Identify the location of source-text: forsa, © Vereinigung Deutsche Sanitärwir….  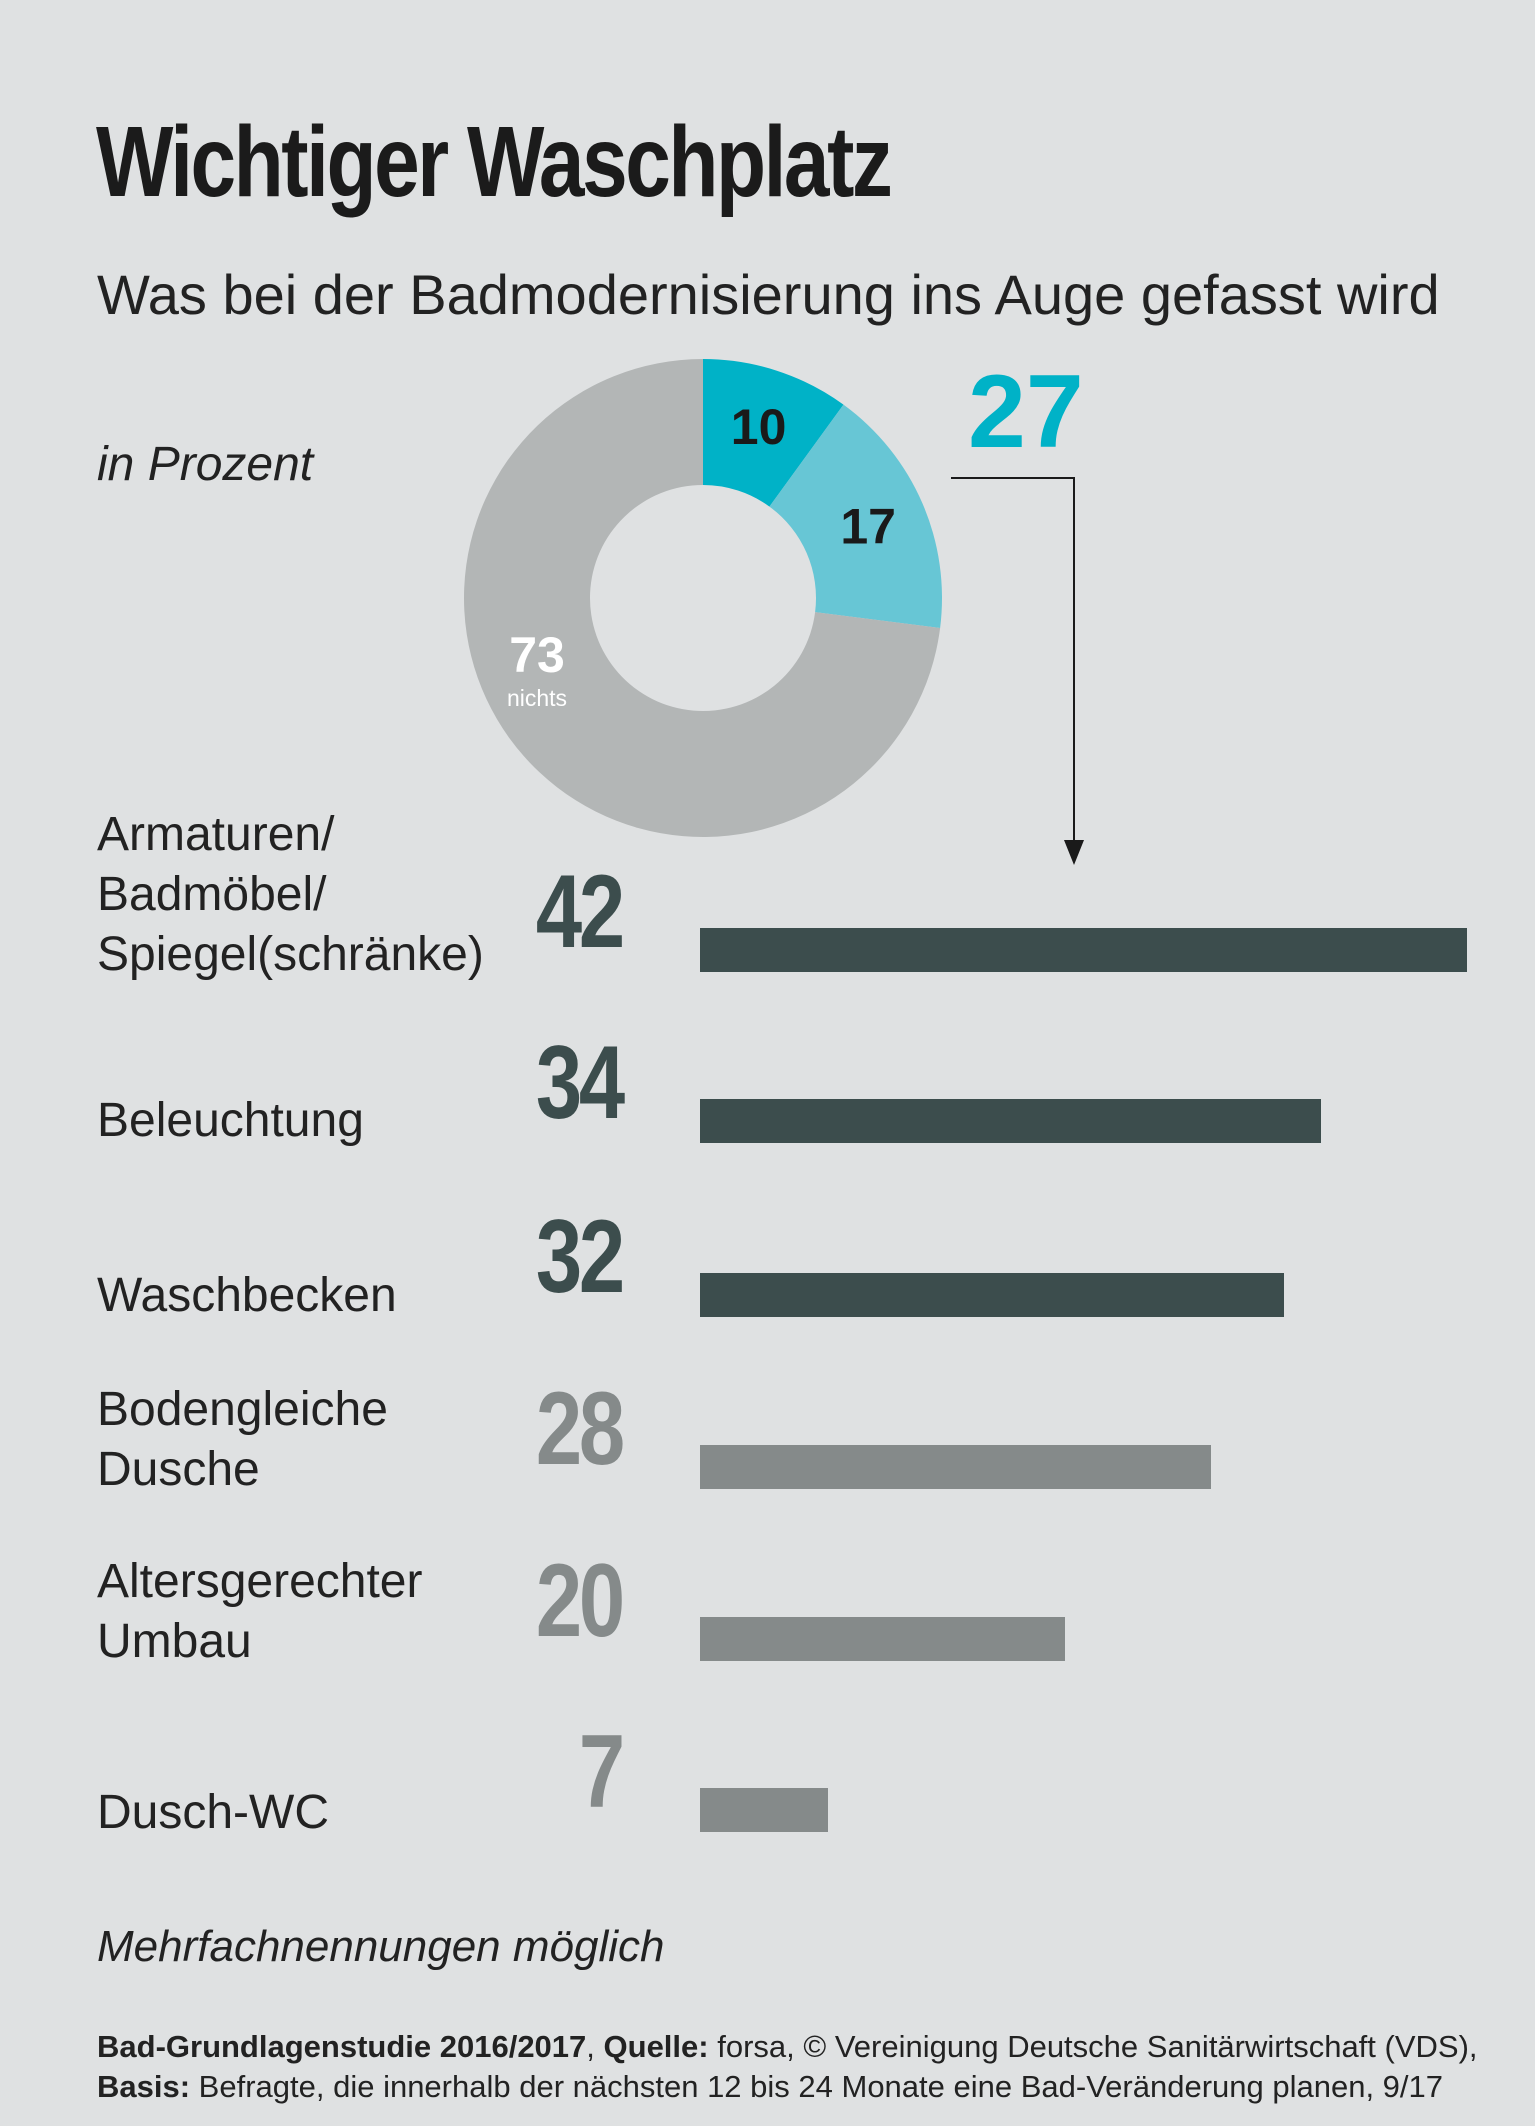
(1097, 2046).